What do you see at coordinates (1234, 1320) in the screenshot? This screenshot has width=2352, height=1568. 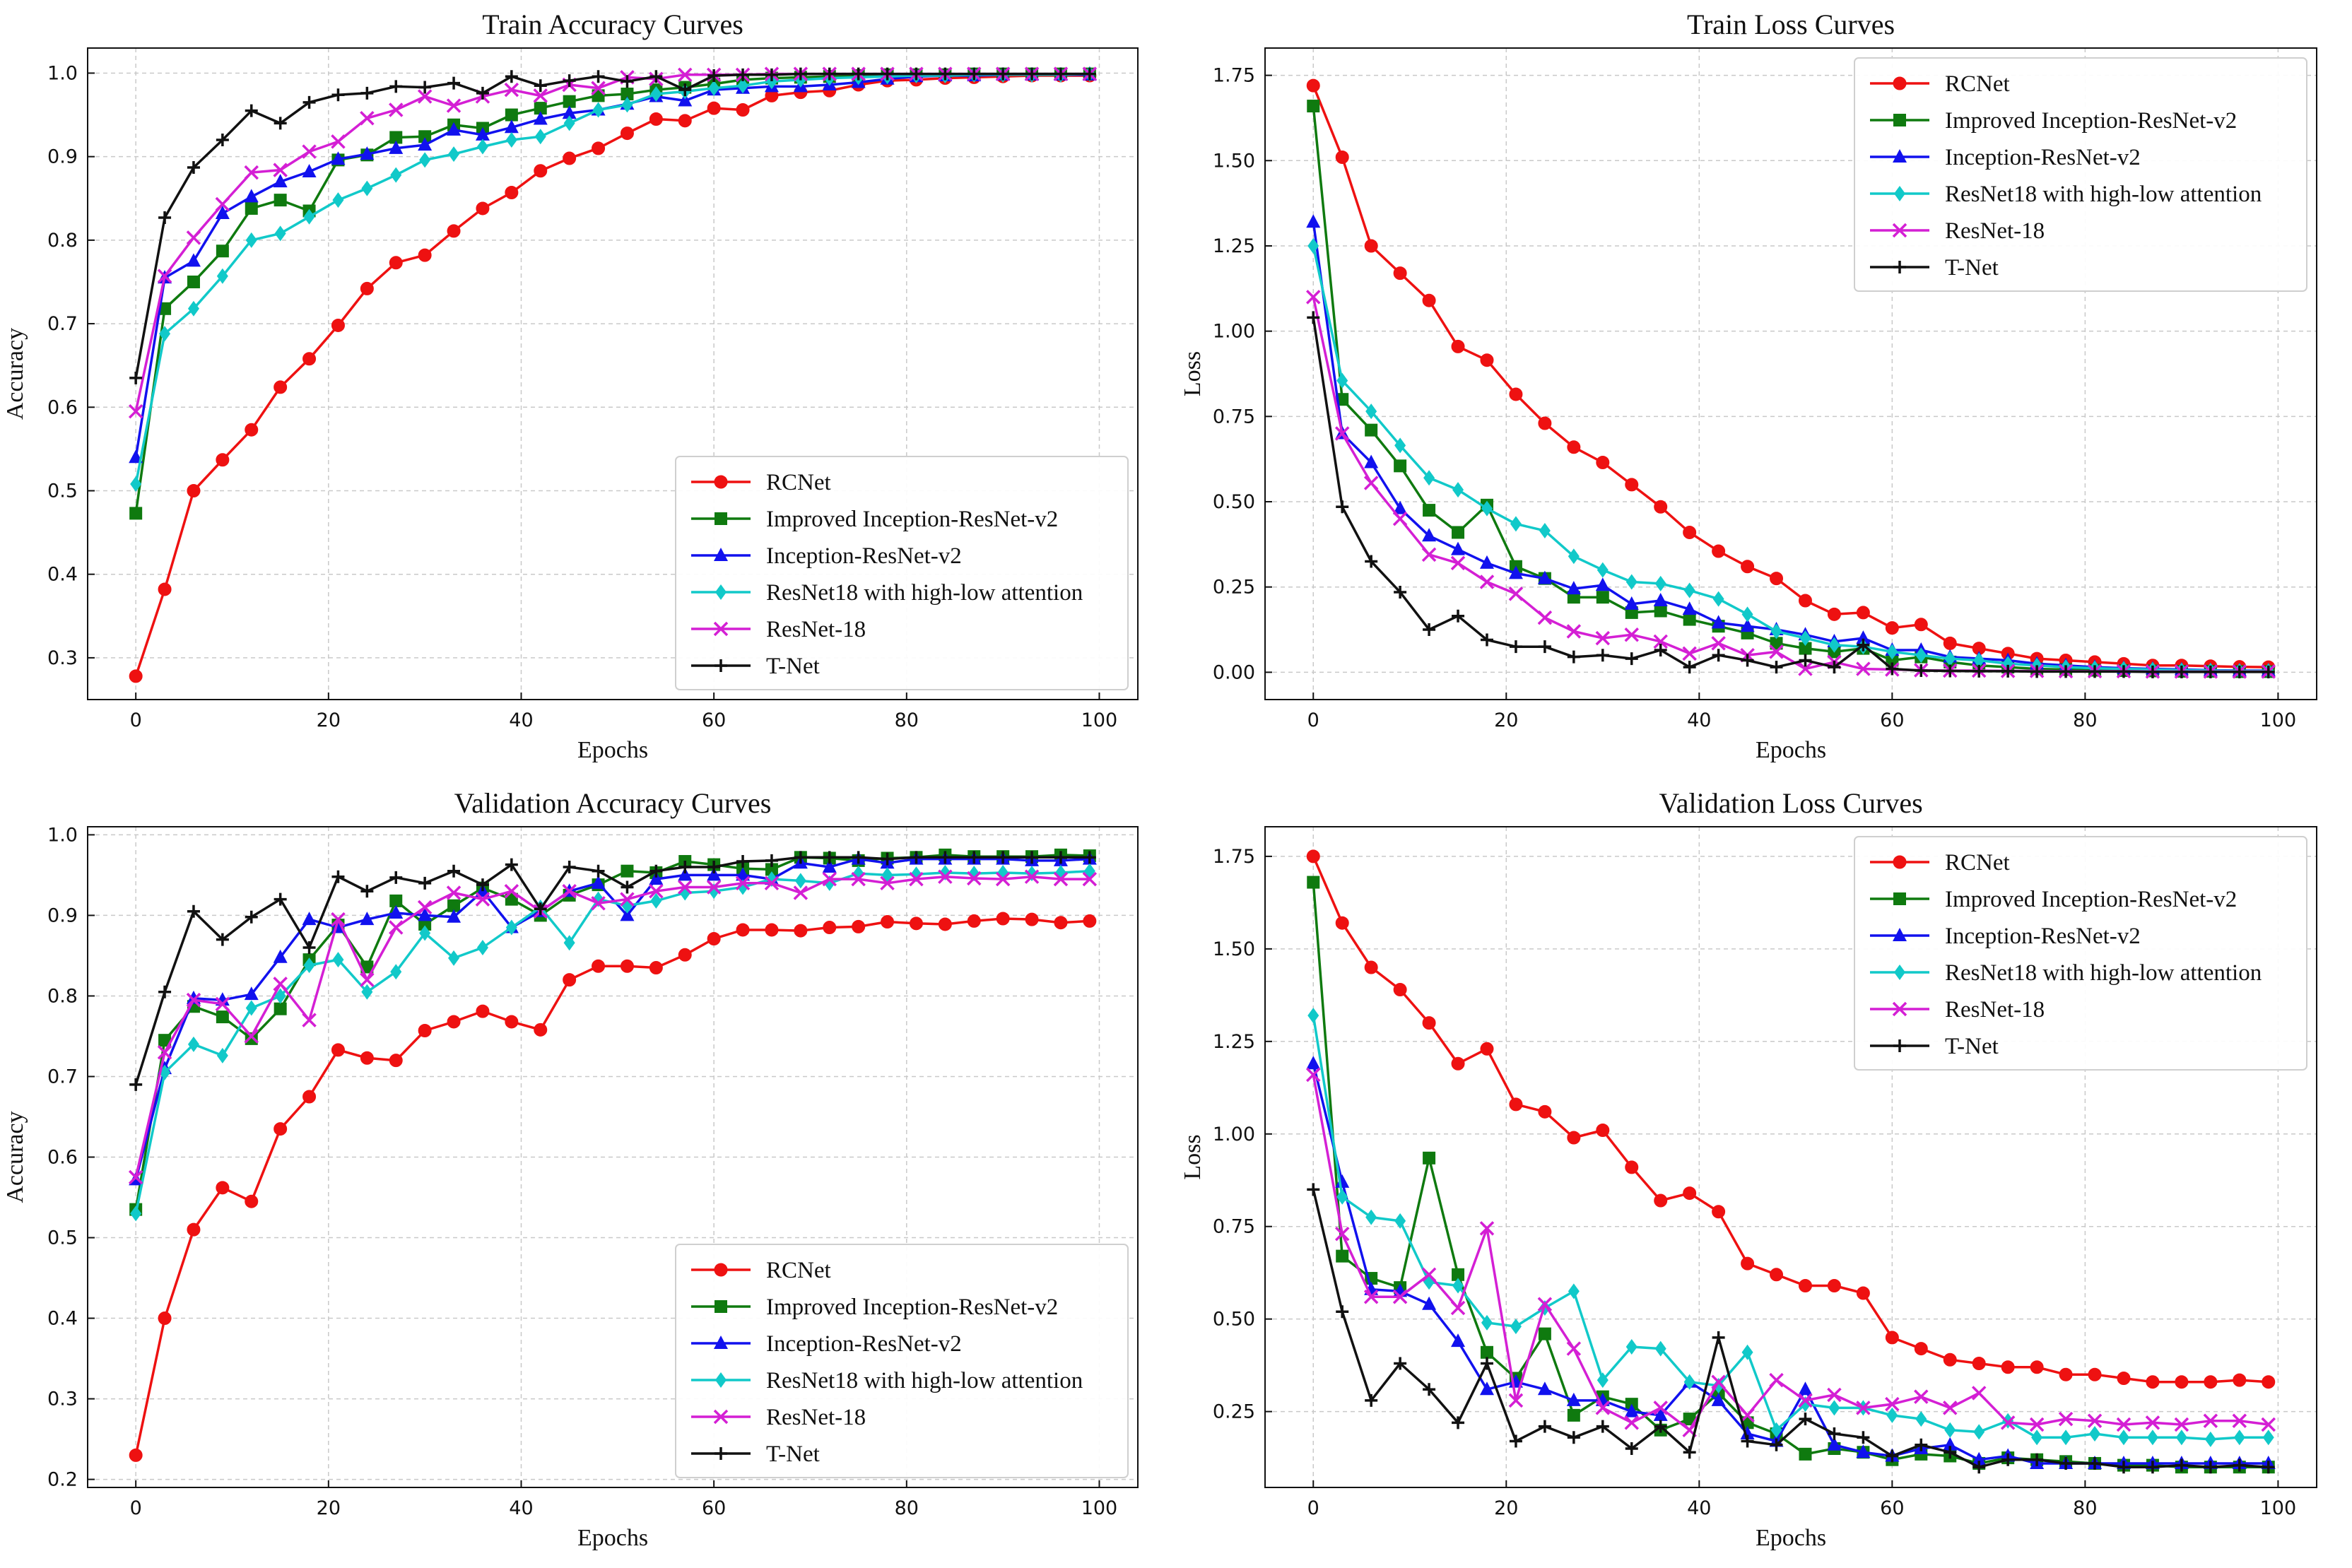 I see `y-tick-label: 0.50` at bounding box center [1234, 1320].